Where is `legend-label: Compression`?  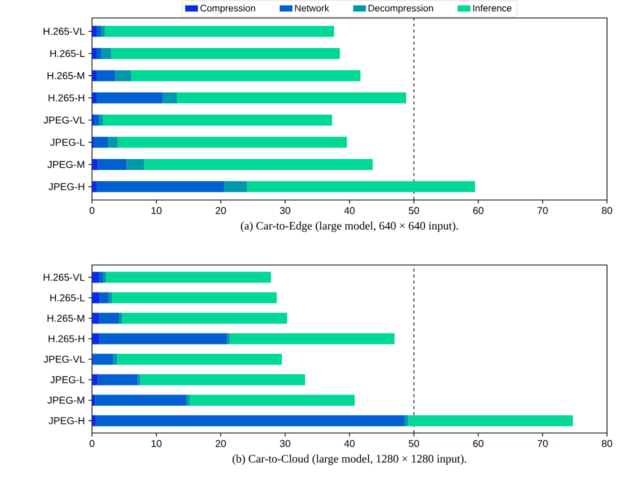 legend-label: Compression is located at coordinates (228, 9).